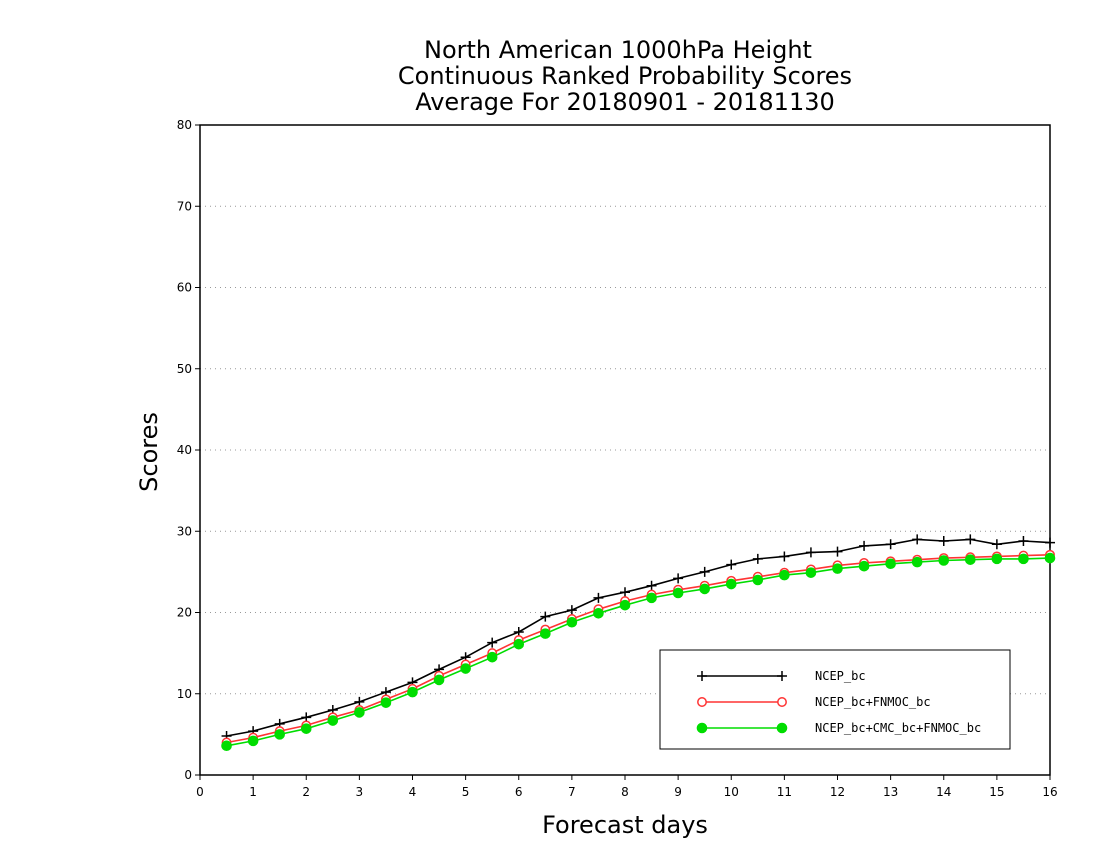 Image resolution: width=1100 pixels, height=850 pixels. What do you see at coordinates (519, 792) in the screenshot?
I see `x-tick-label-6: 6` at bounding box center [519, 792].